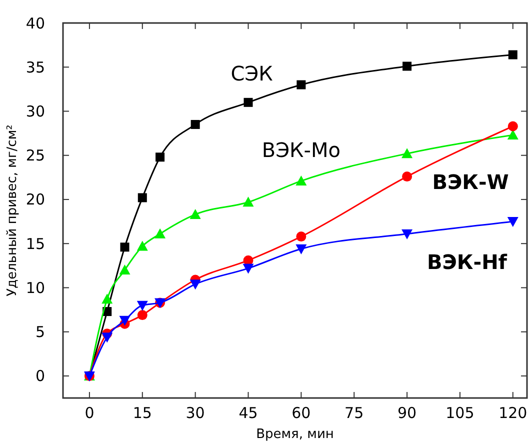 This screenshot has width=530, height=443. Describe the element at coordinates (513, 413) in the screenshot. I see `x-tick-label: 120` at that location.